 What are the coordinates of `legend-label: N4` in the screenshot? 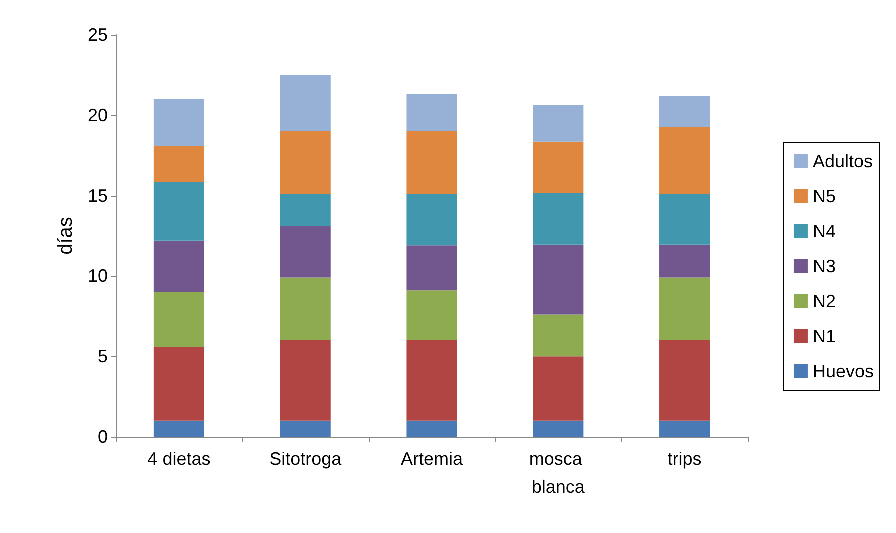 It's located at (824, 232).